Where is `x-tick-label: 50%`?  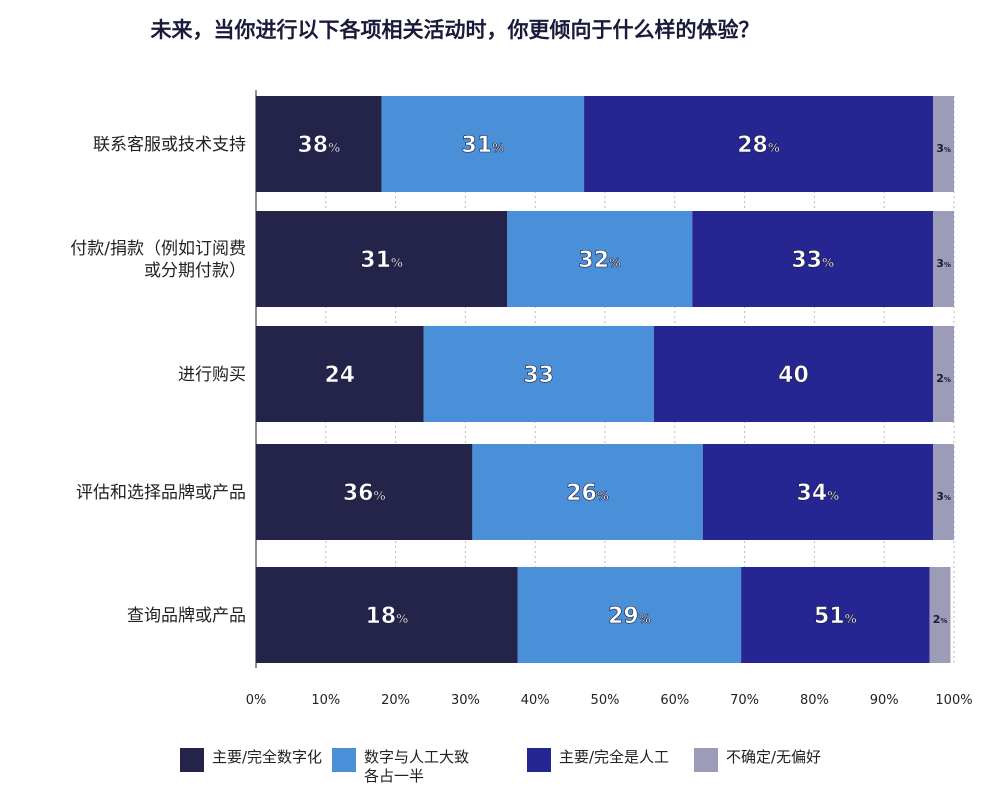
x-tick-label: 50% is located at coordinates (605, 700).